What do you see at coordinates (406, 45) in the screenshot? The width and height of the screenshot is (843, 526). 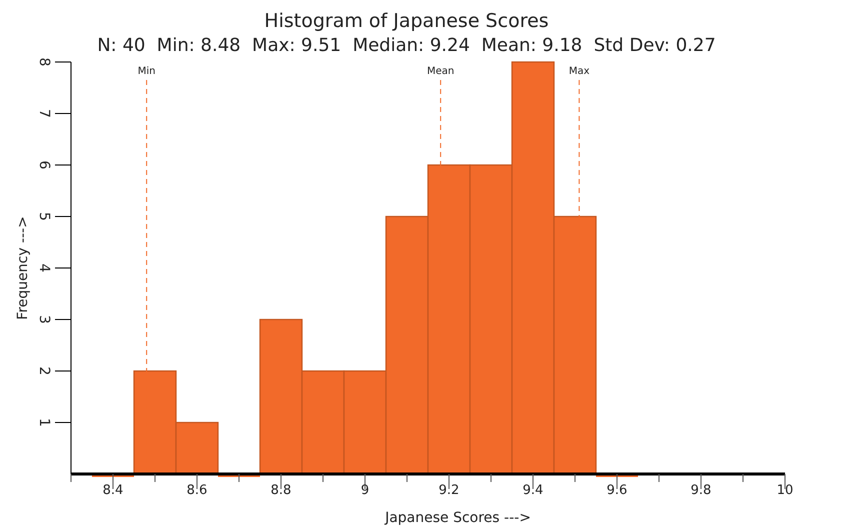 I see `chart-subtitle: N: 40 Min: 8.48 Max: 9.51 Median: 9.24 Mean: 9.18 Std Dev: 0.27` at bounding box center [406, 45].